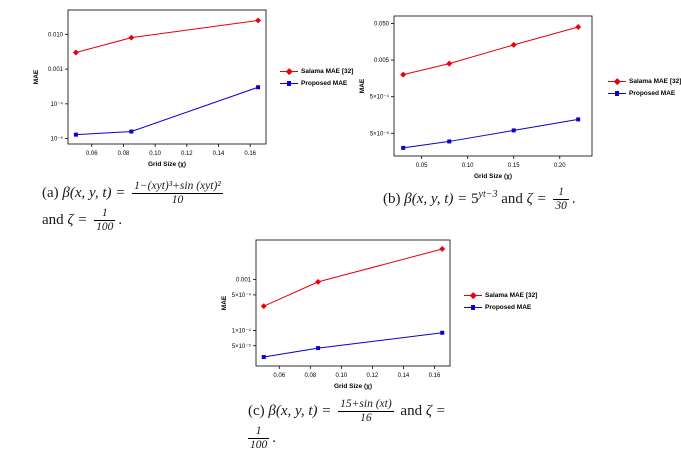  Describe the element at coordinates (50, 192) in the screenshot. I see `caption-label: (a)` at that location.